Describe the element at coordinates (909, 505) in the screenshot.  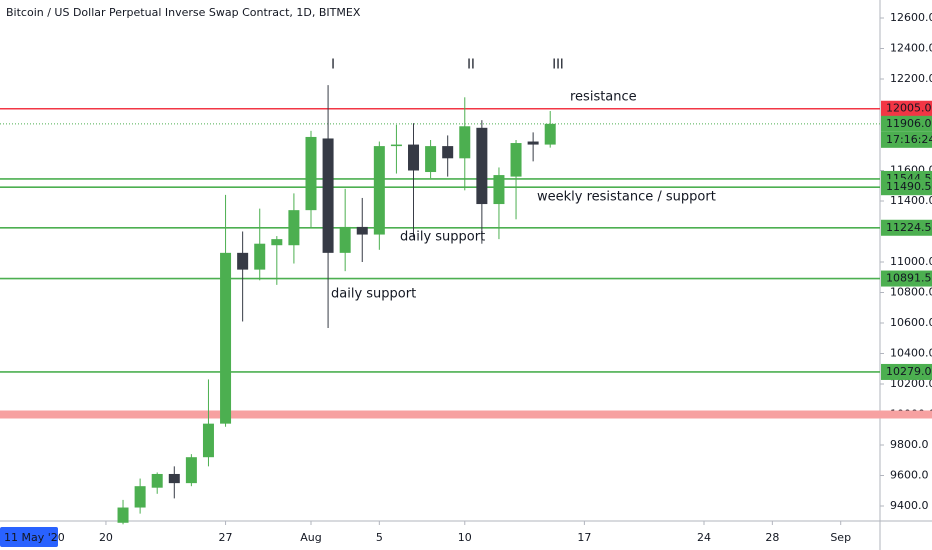
I see `y-tick-label: 9400.0` at that location.